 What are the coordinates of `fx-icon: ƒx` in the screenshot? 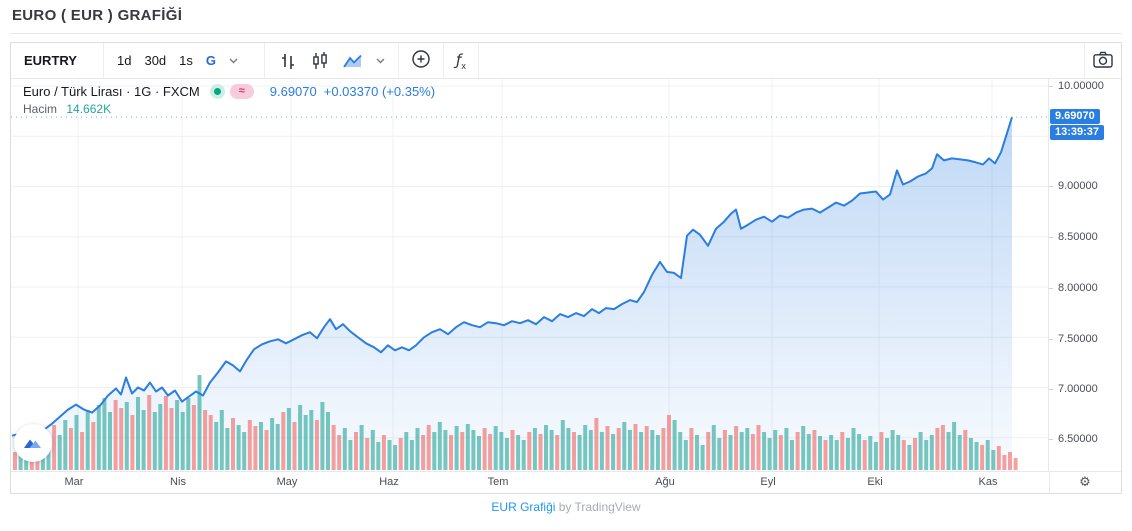 It's located at (461, 60).